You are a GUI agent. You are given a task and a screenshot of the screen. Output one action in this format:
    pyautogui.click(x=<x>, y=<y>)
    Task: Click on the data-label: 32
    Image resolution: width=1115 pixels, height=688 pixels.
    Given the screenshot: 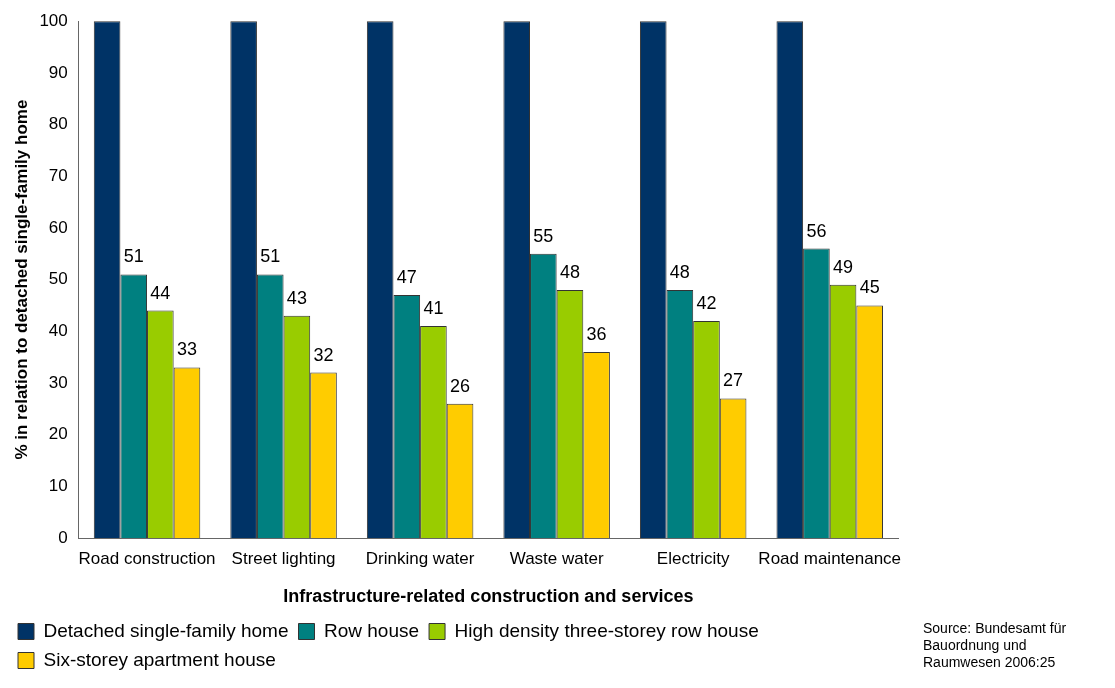 What is the action you would take?
    pyautogui.click(x=323, y=354)
    